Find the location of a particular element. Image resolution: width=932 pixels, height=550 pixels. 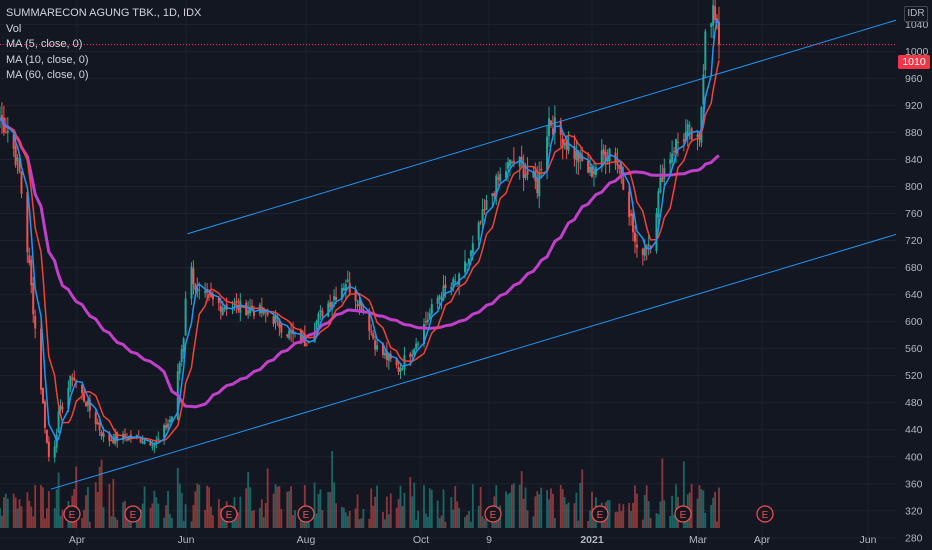

symbol-title: SUMMARECON AGUNG TBK., 1D, IDX is located at coordinates (104, 13).